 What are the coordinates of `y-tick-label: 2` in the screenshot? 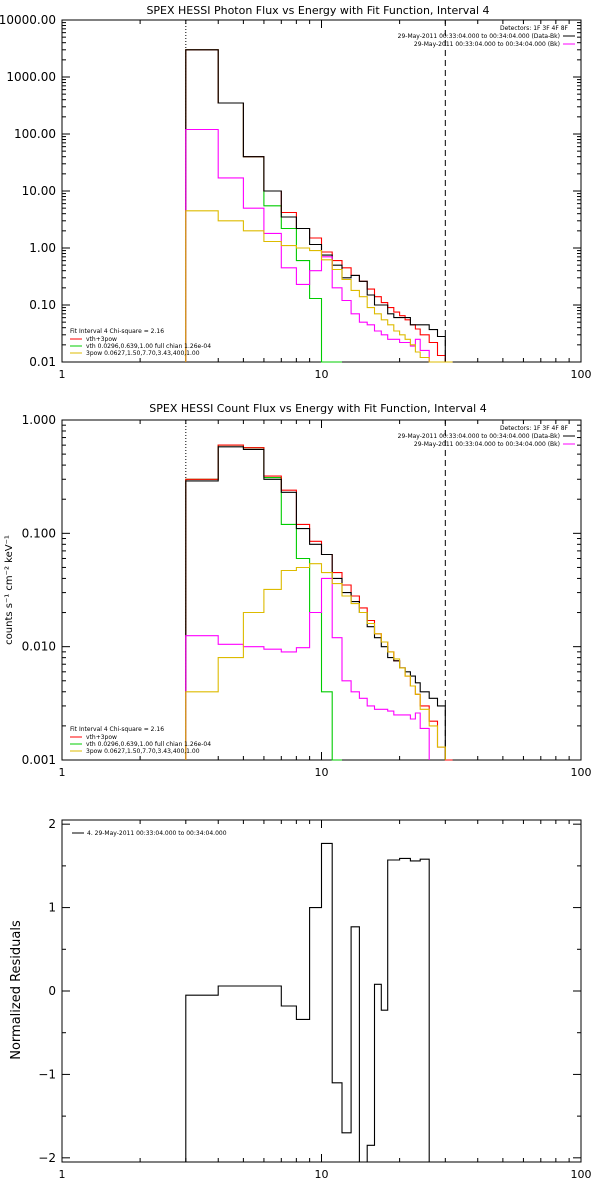 It's located at (52, 824).